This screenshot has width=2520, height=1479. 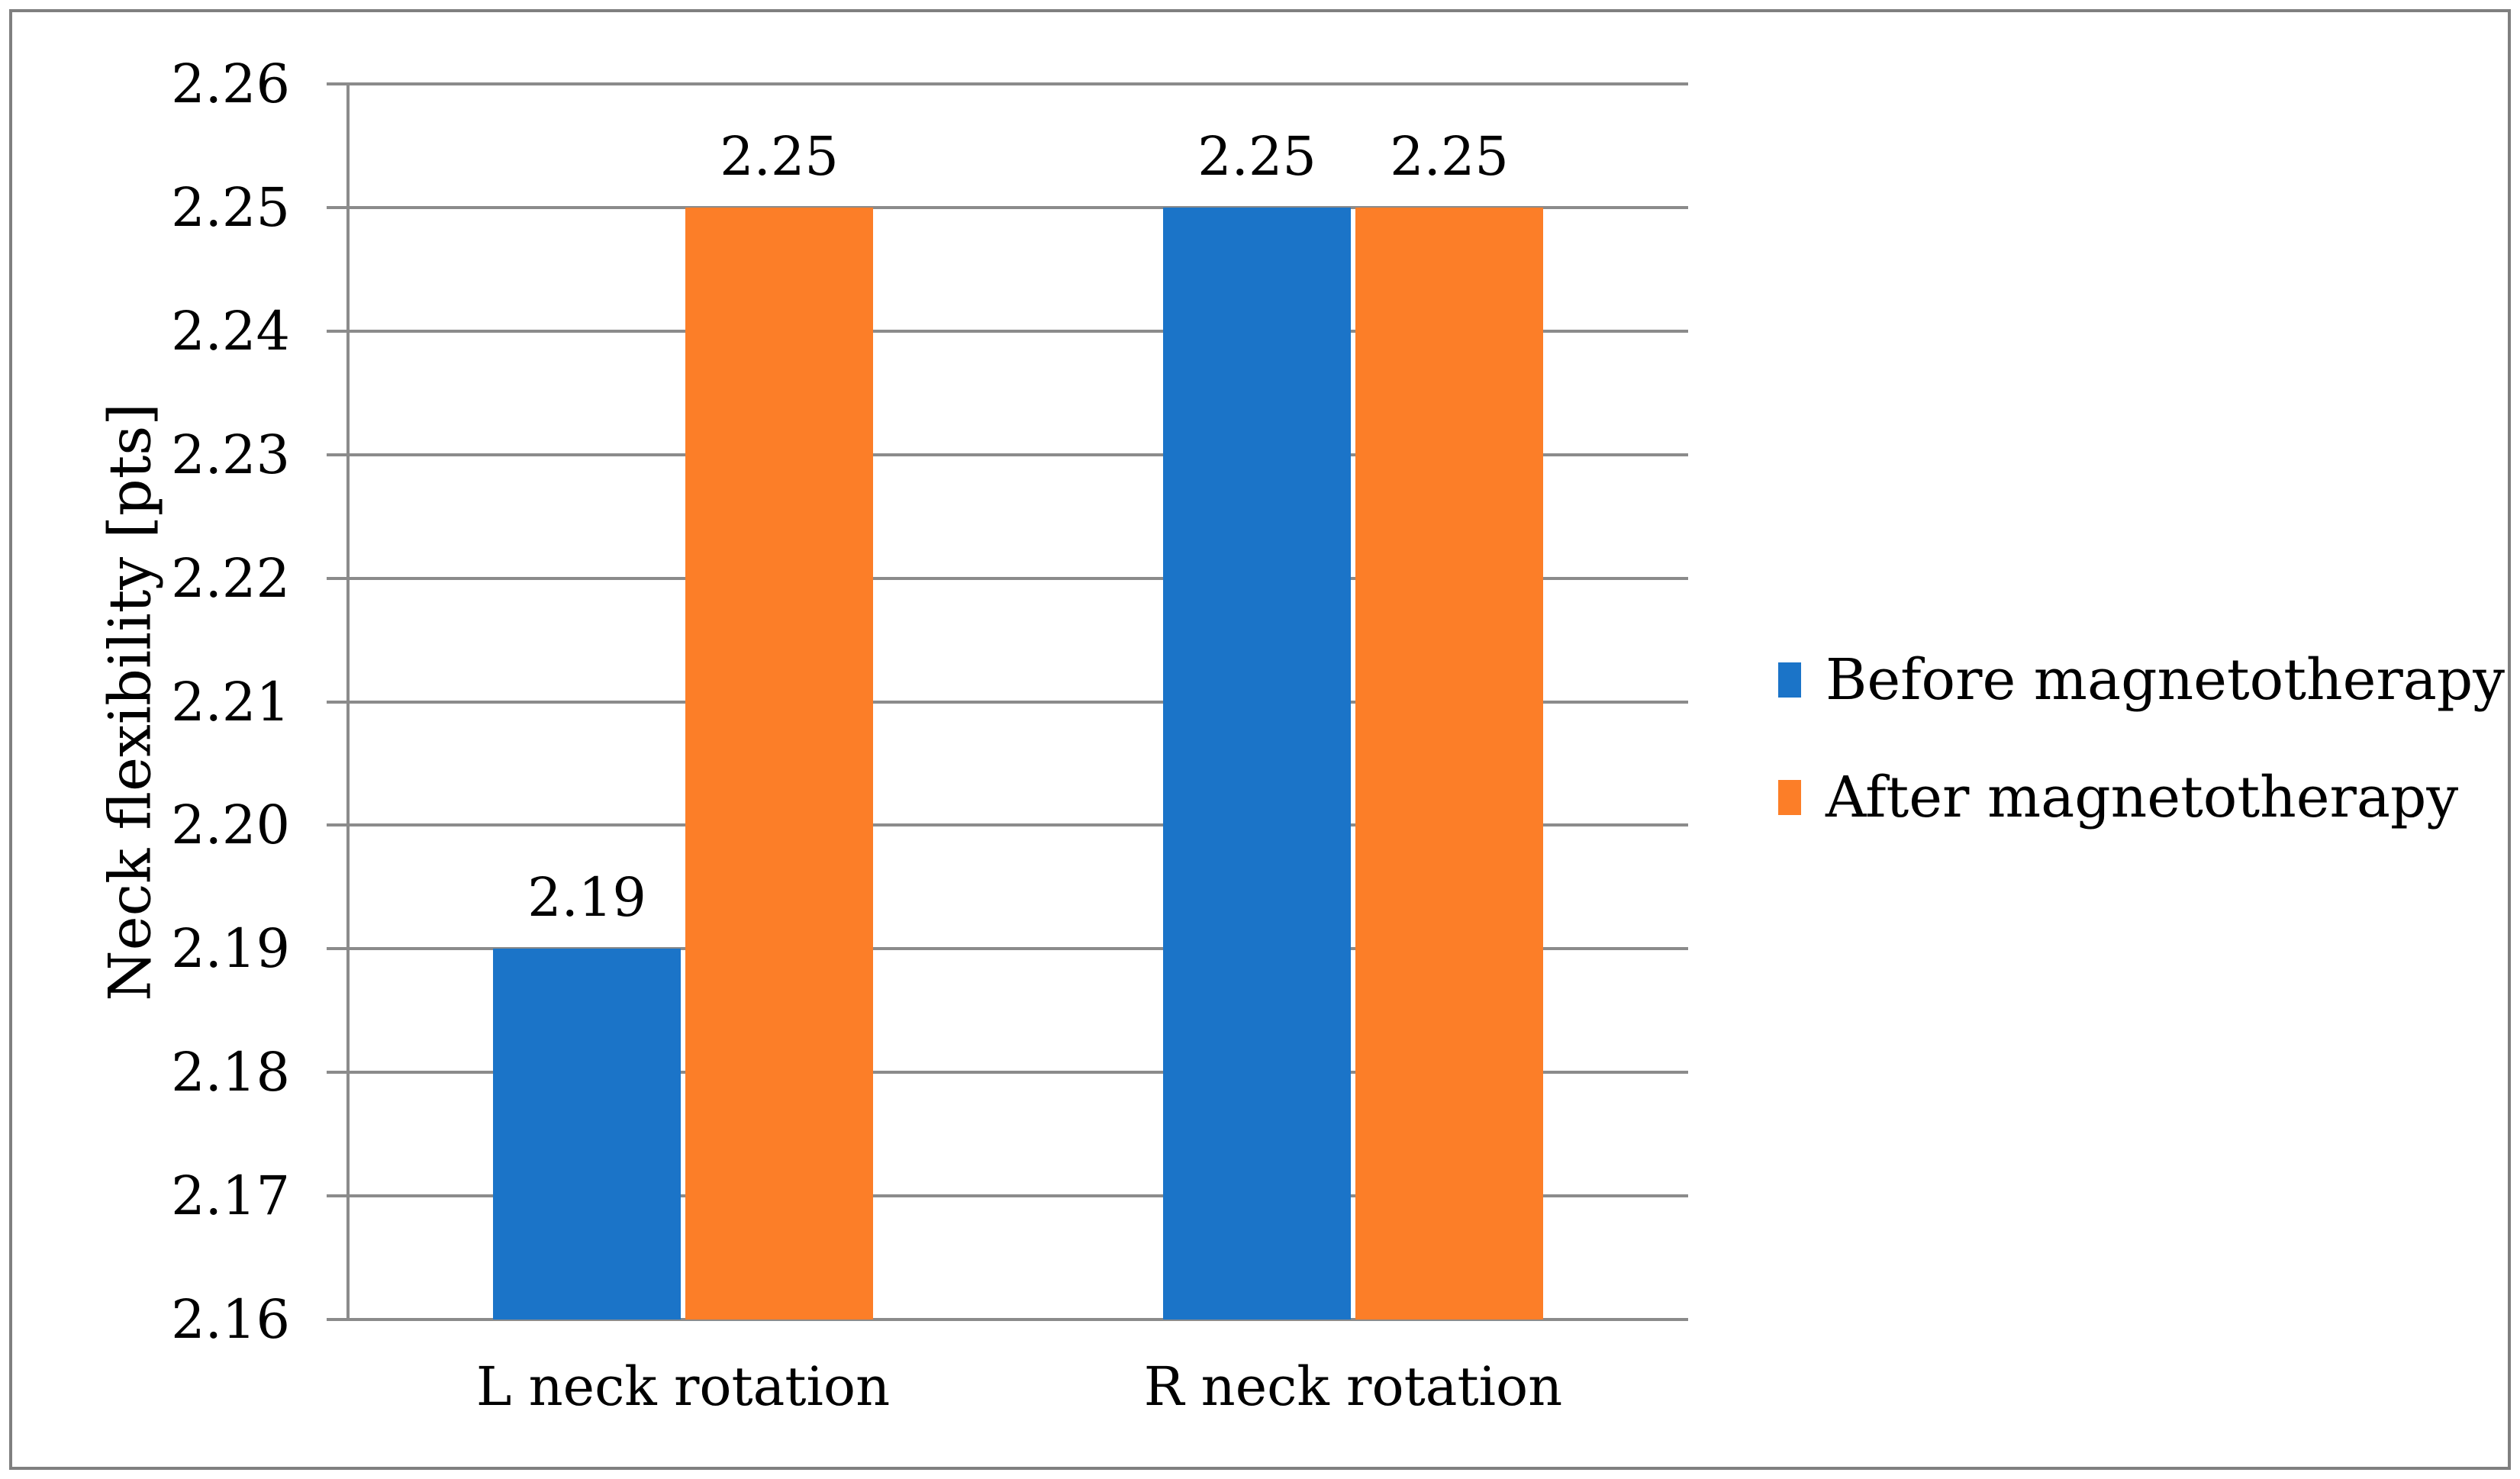 I want to click on legend-label: After magnetotherapy, so click(x=2142, y=797).